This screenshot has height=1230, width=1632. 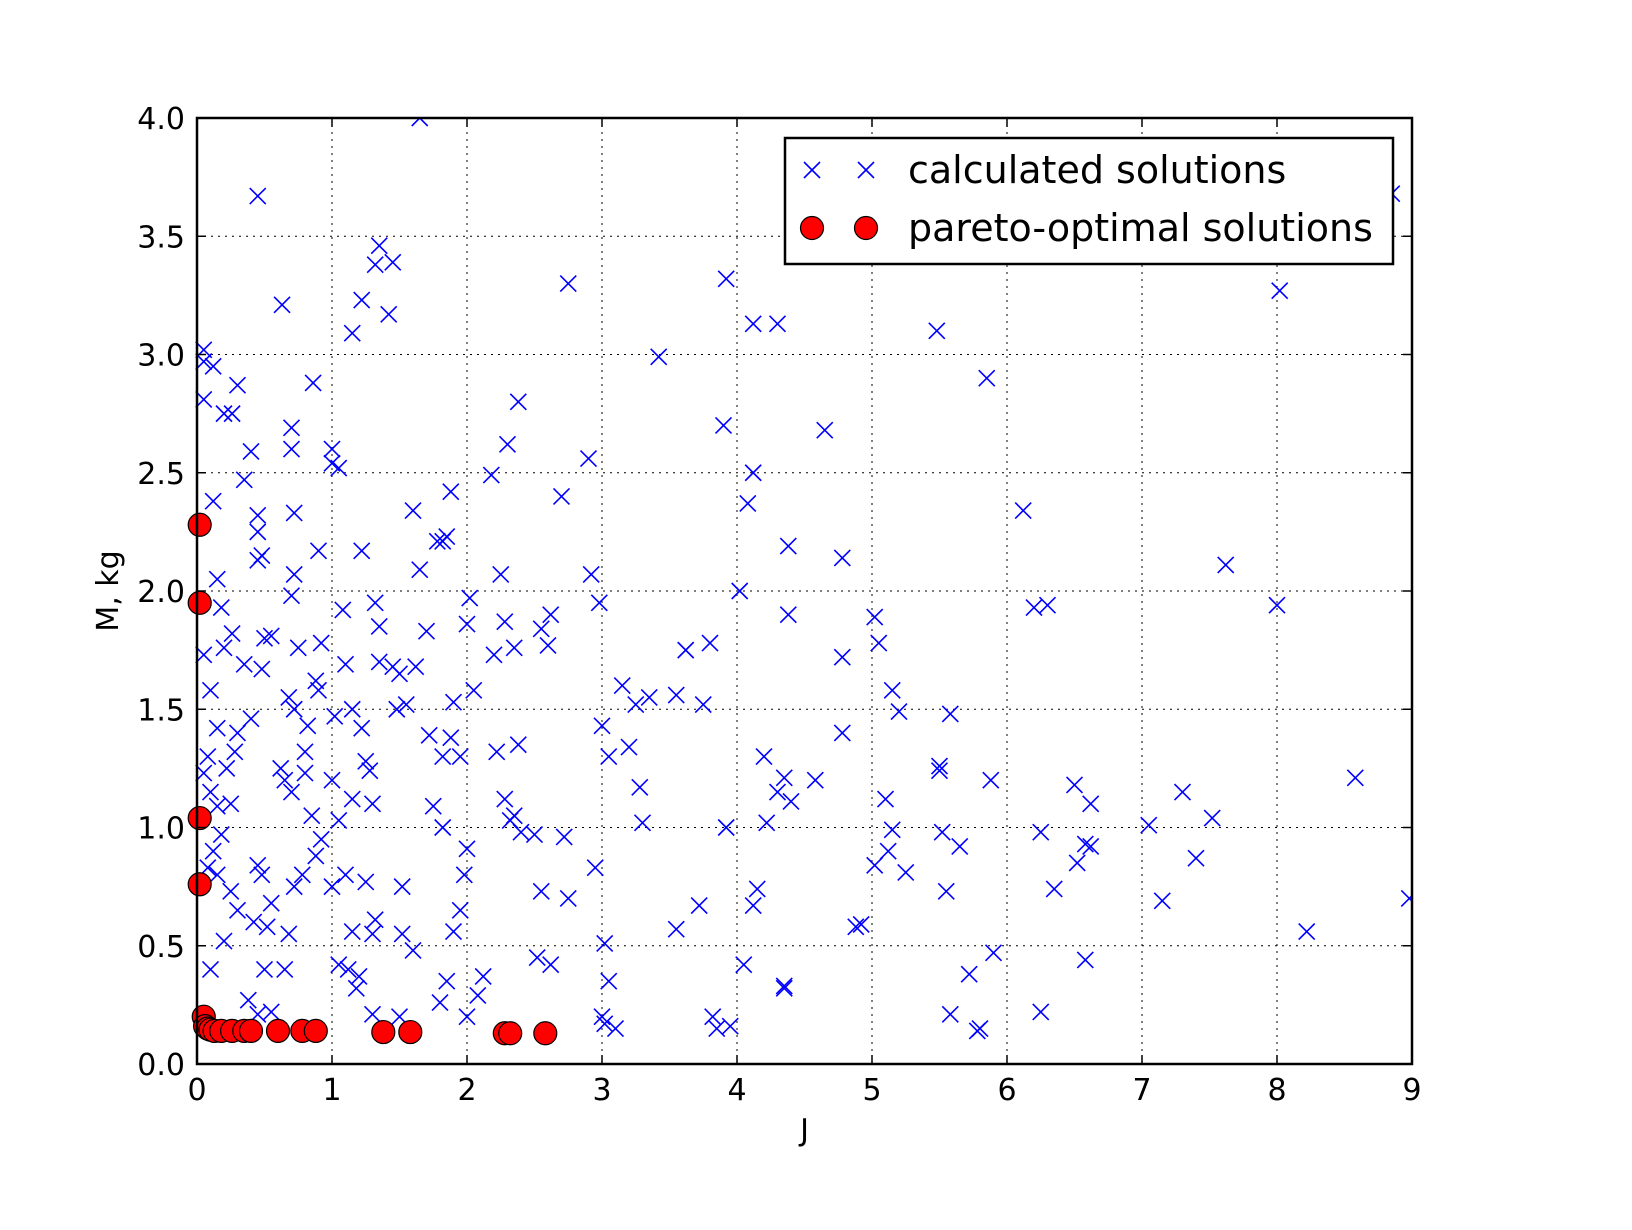 What do you see at coordinates (331, 1090) in the screenshot?
I see `x-tick-label: 1` at bounding box center [331, 1090].